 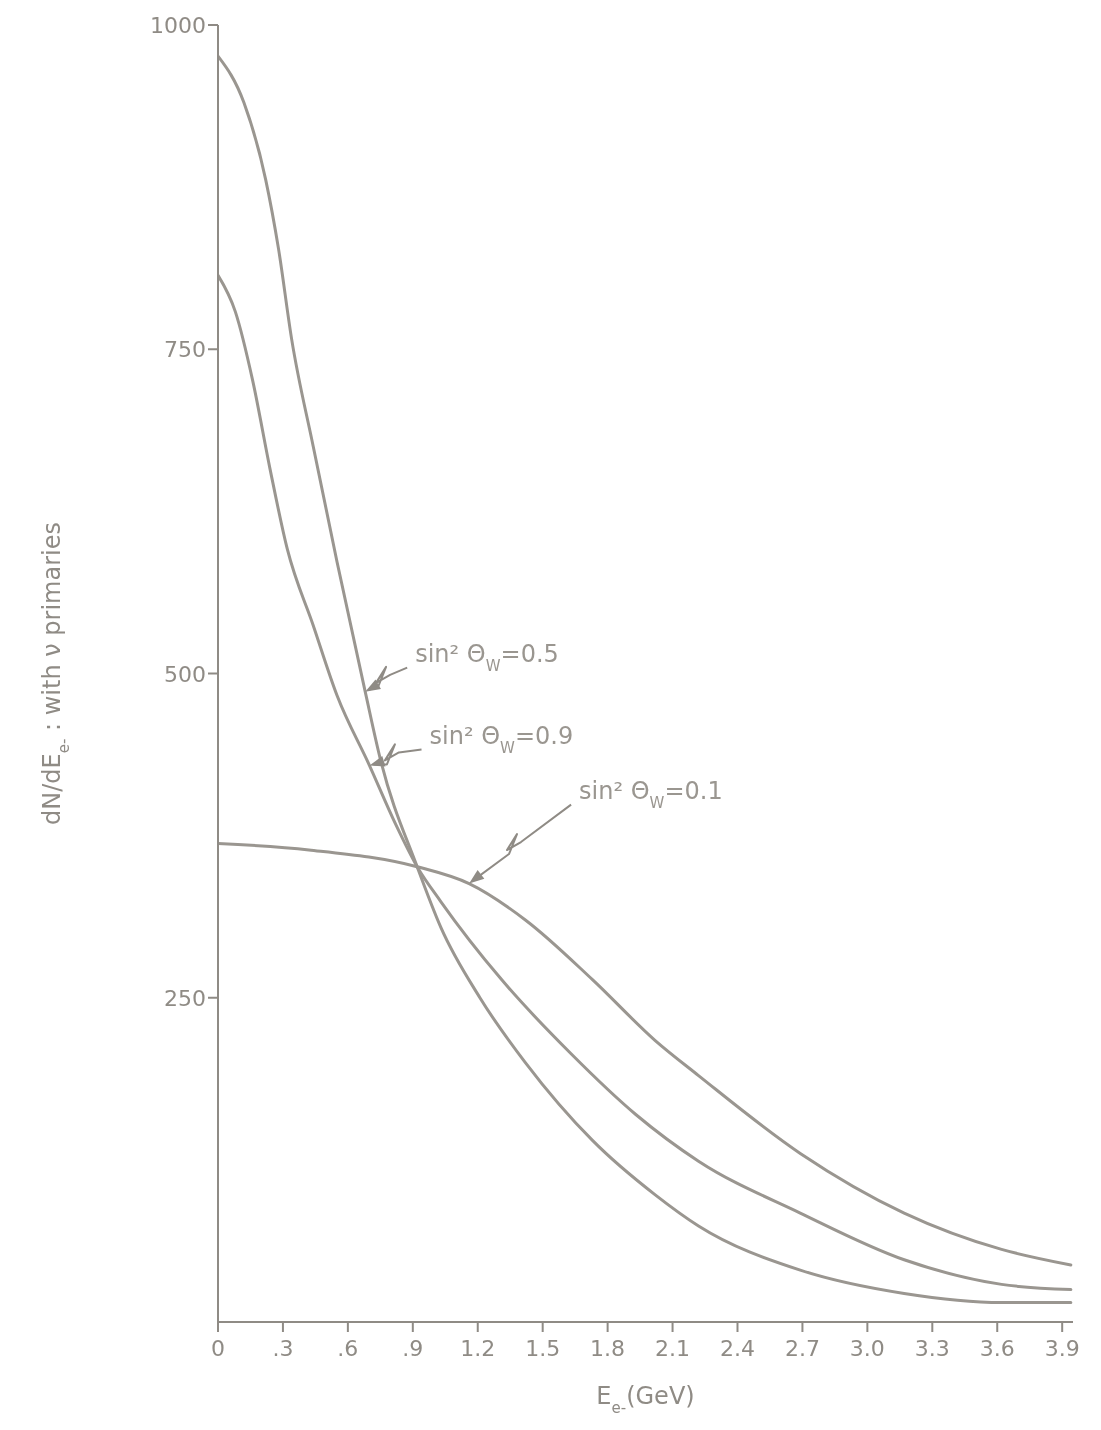 I want to click on x-tick-label: .6, so click(x=348, y=1348).